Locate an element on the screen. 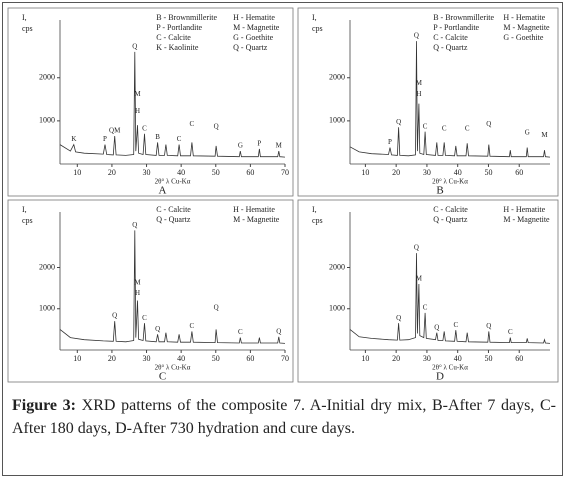 The image size is (567, 484). panel-label: D is located at coordinates (440, 377).